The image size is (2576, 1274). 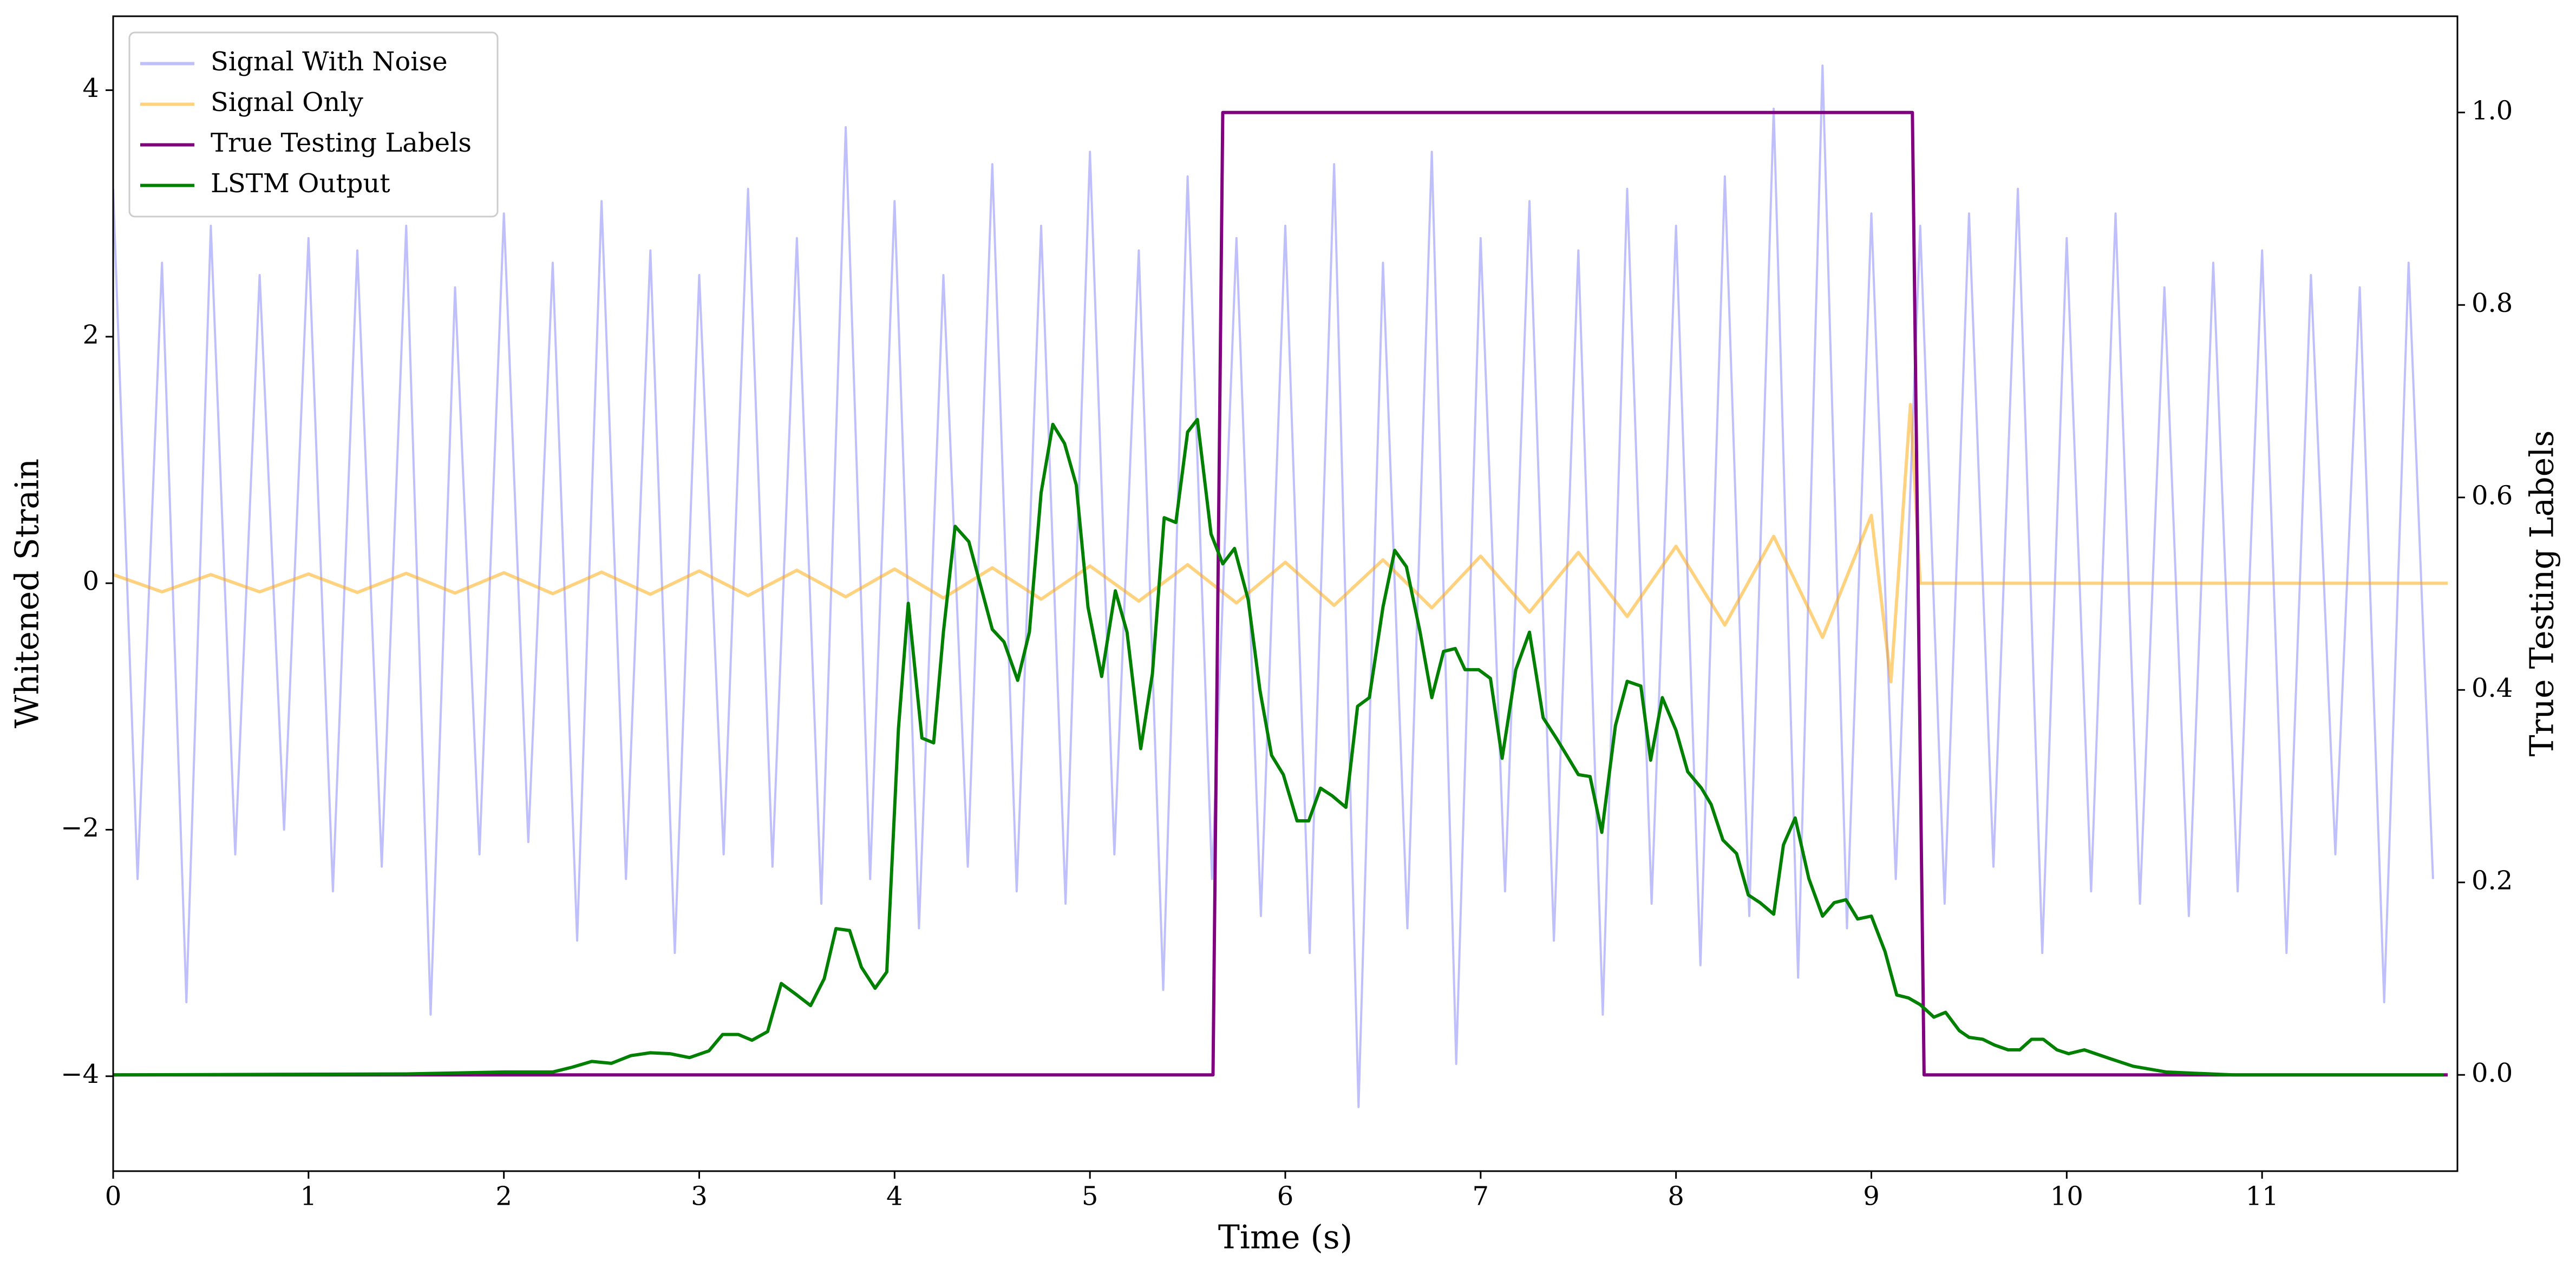 What do you see at coordinates (90, 581) in the screenshot?
I see `y-tick-label: 0` at bounding box center [90, 581].